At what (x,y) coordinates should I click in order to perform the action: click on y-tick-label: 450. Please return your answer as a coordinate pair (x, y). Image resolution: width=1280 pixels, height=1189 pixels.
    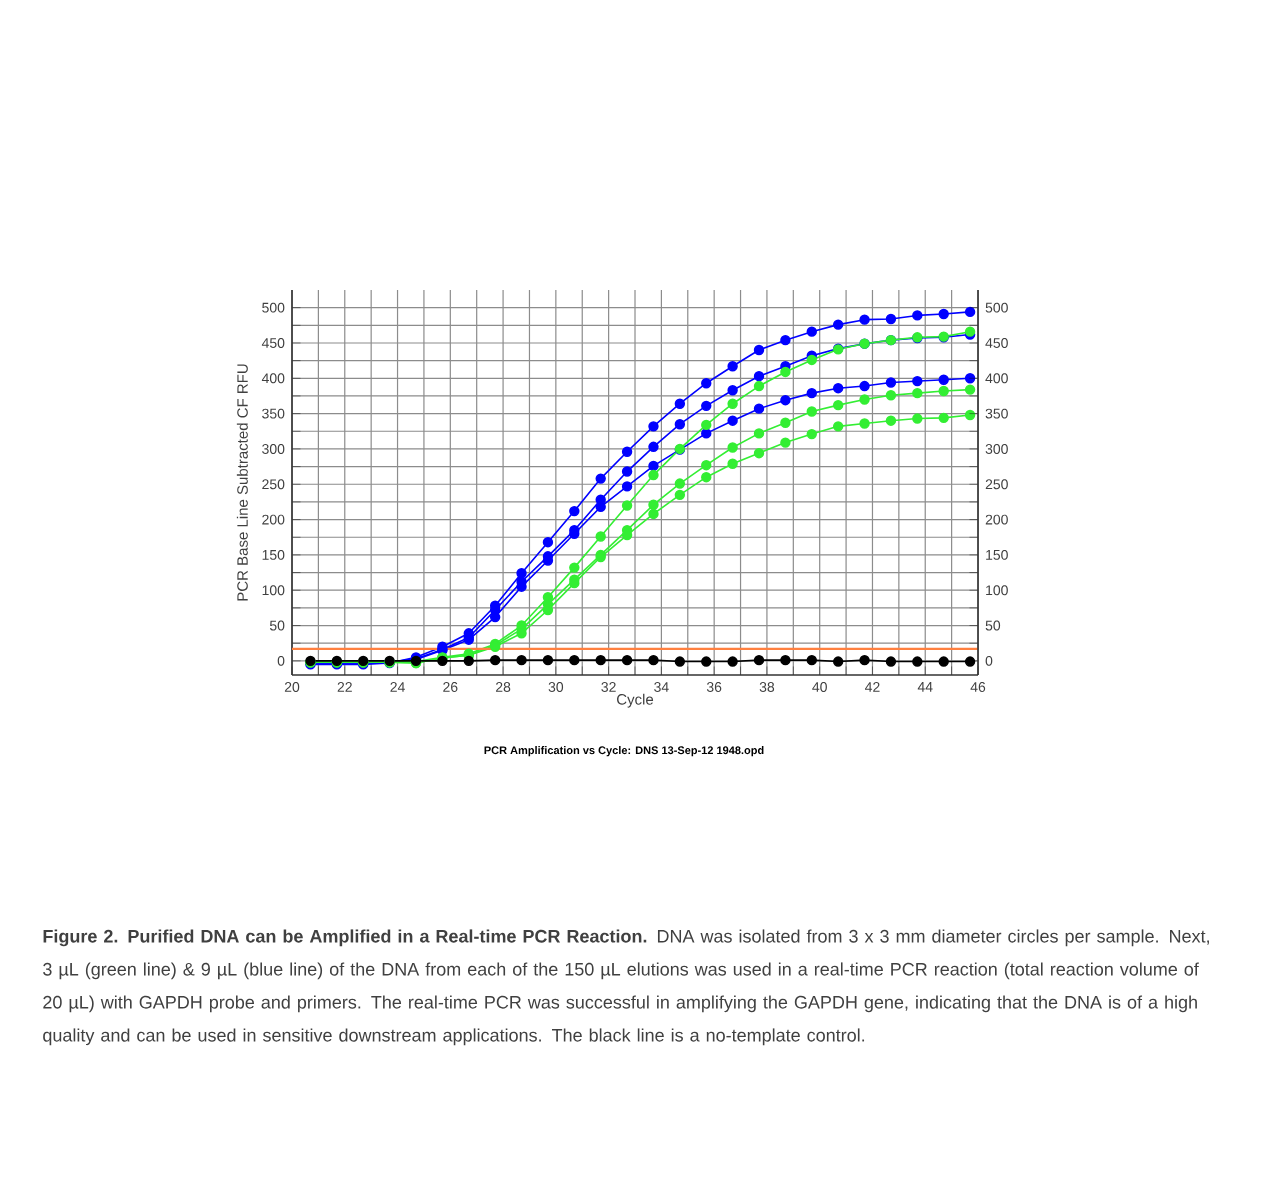
    Looking at the image, I should click on (273, 343).